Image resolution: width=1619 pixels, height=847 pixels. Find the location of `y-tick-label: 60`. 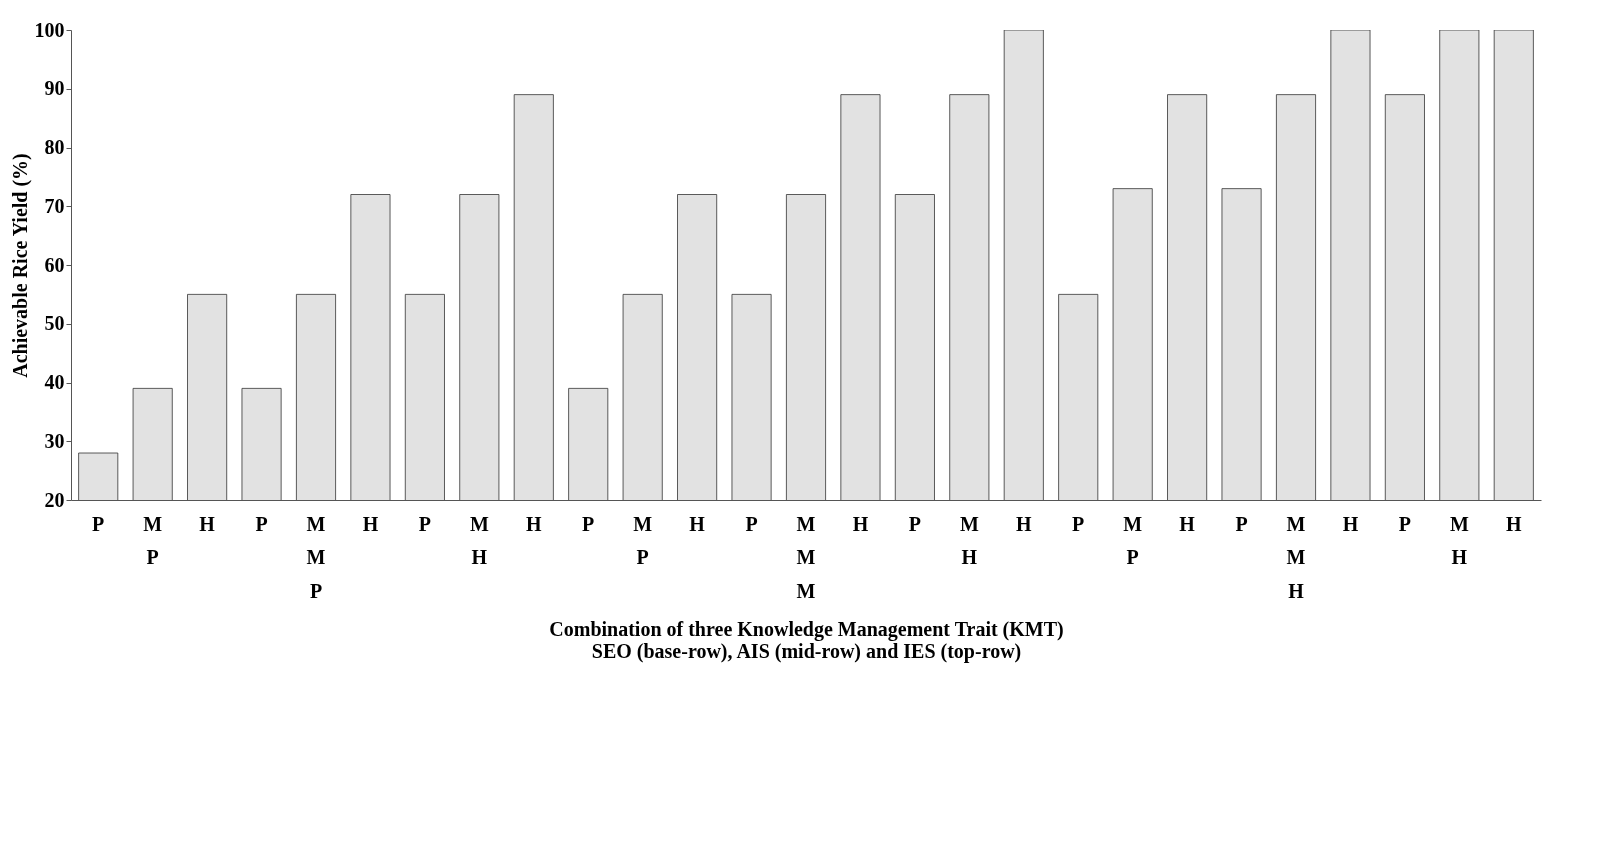

y-tick-label: 60 is located at coordinates (54, 264).